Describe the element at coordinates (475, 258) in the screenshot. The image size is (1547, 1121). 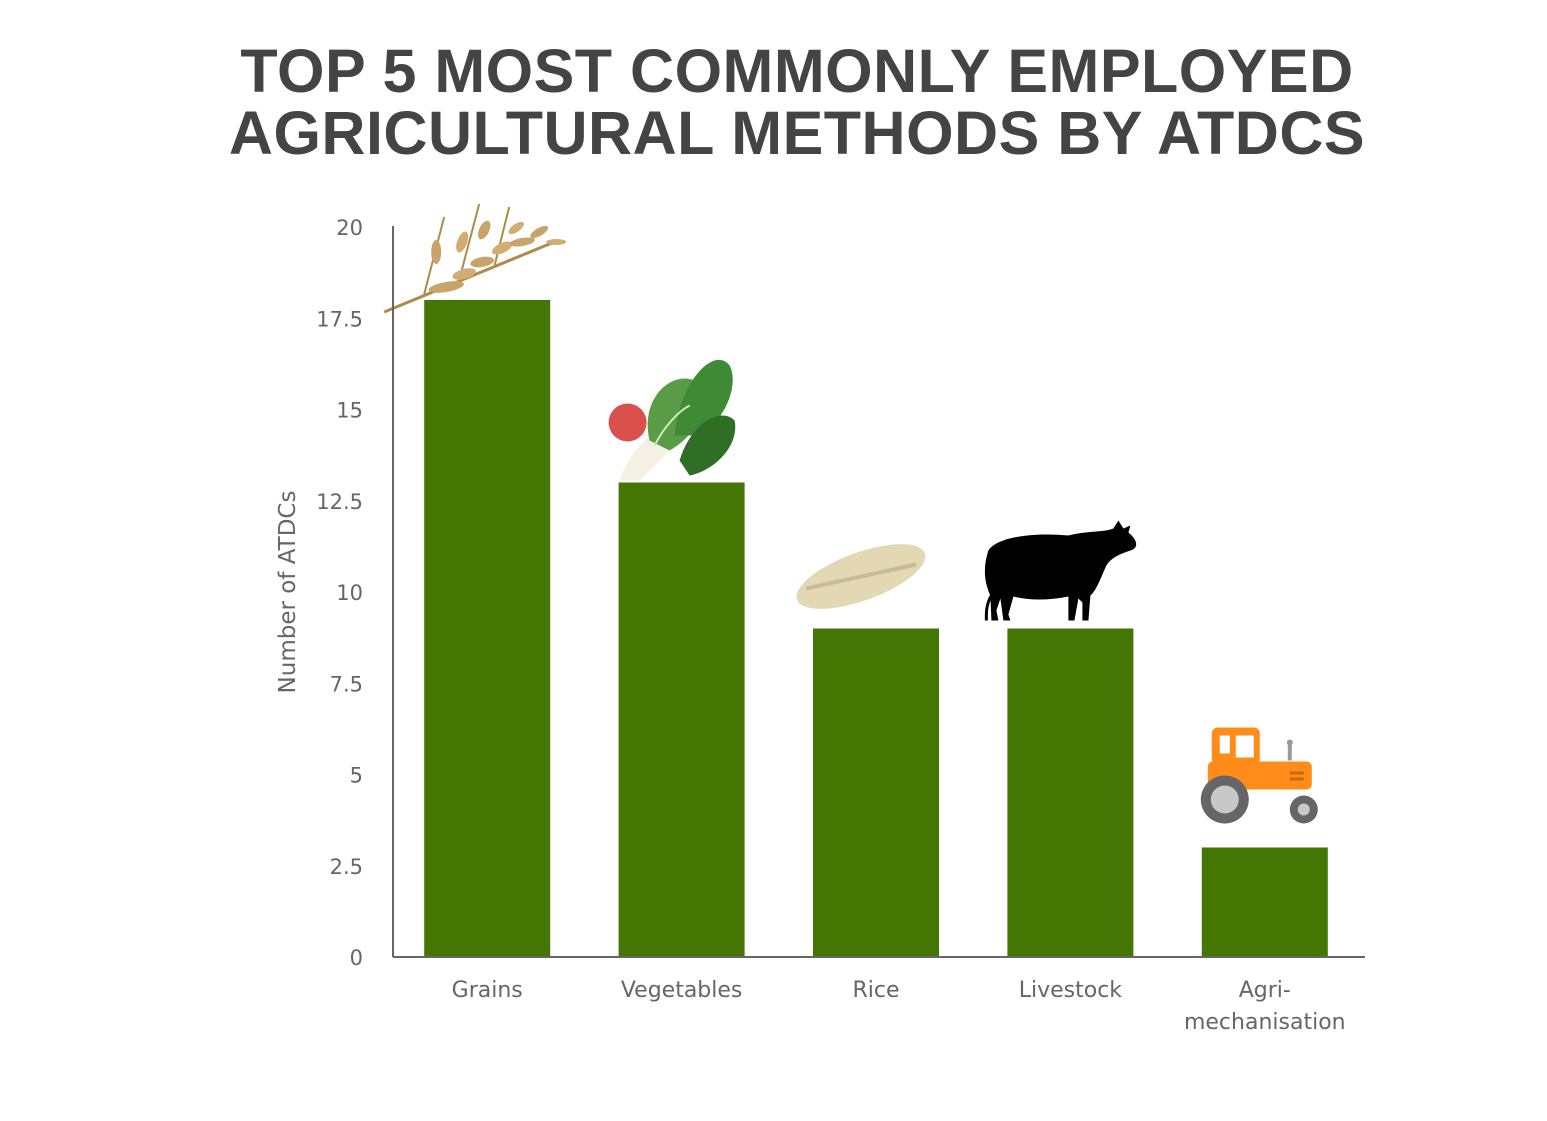
I see `wheat-icon` at that location.